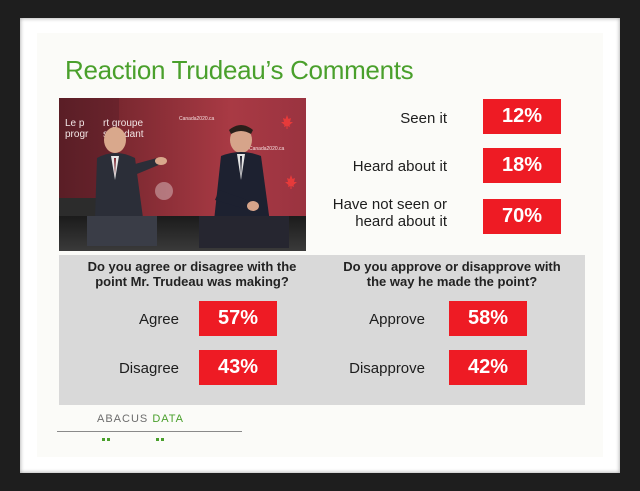  What do you see at coordinates (452, 281) in the screenshot?
I see `question-line: the way he made the point?` at bounding box center [452, 281].